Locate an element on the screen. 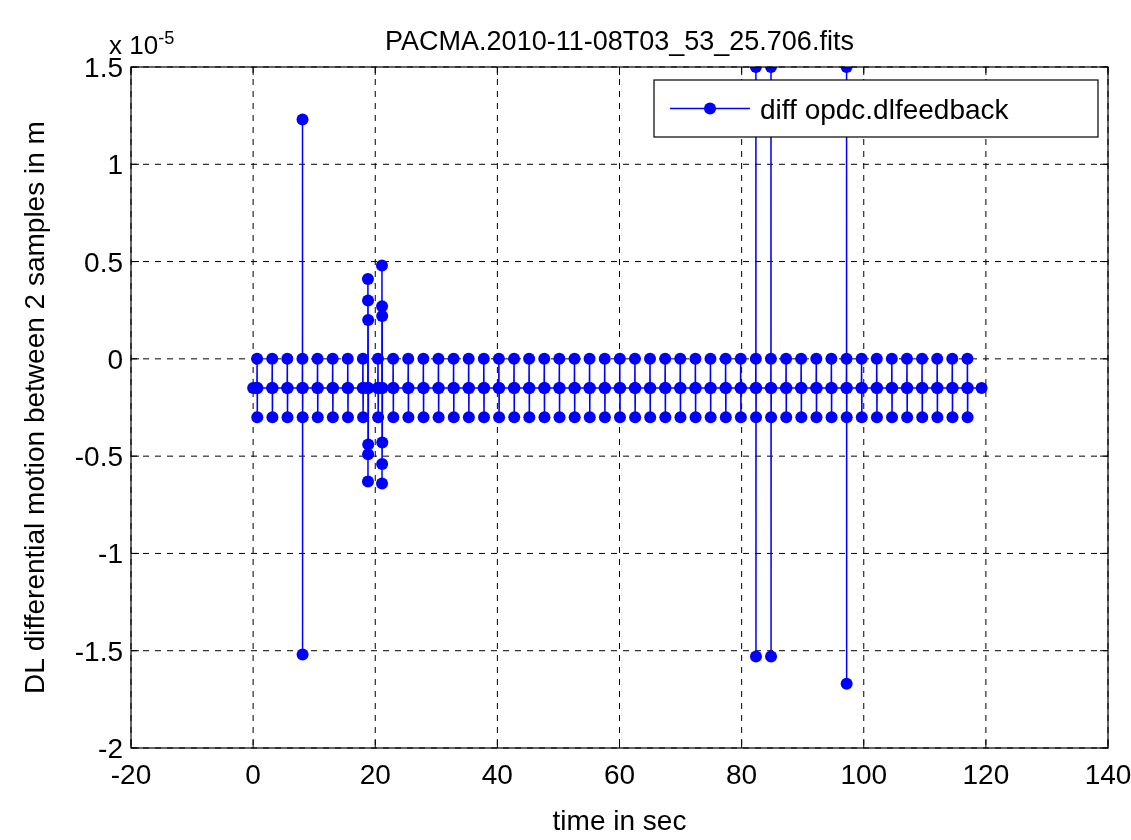  y-tick-label: 0 is located at coordinates (115, 359).